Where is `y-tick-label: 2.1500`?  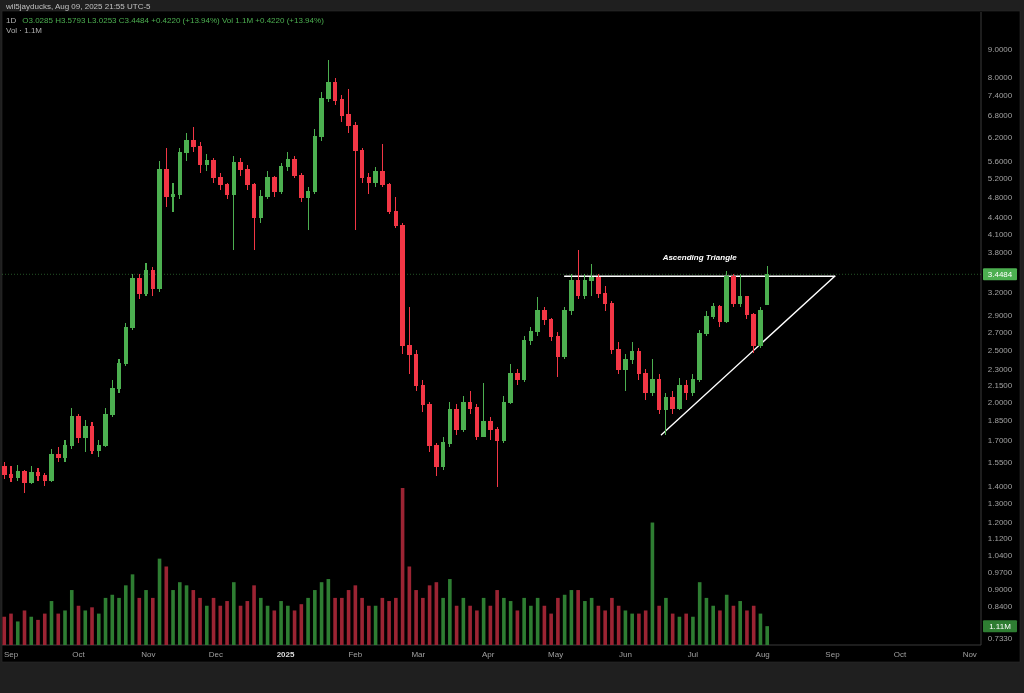 y-tick-label: 2.1500 is located at coordinates (1000, 386).